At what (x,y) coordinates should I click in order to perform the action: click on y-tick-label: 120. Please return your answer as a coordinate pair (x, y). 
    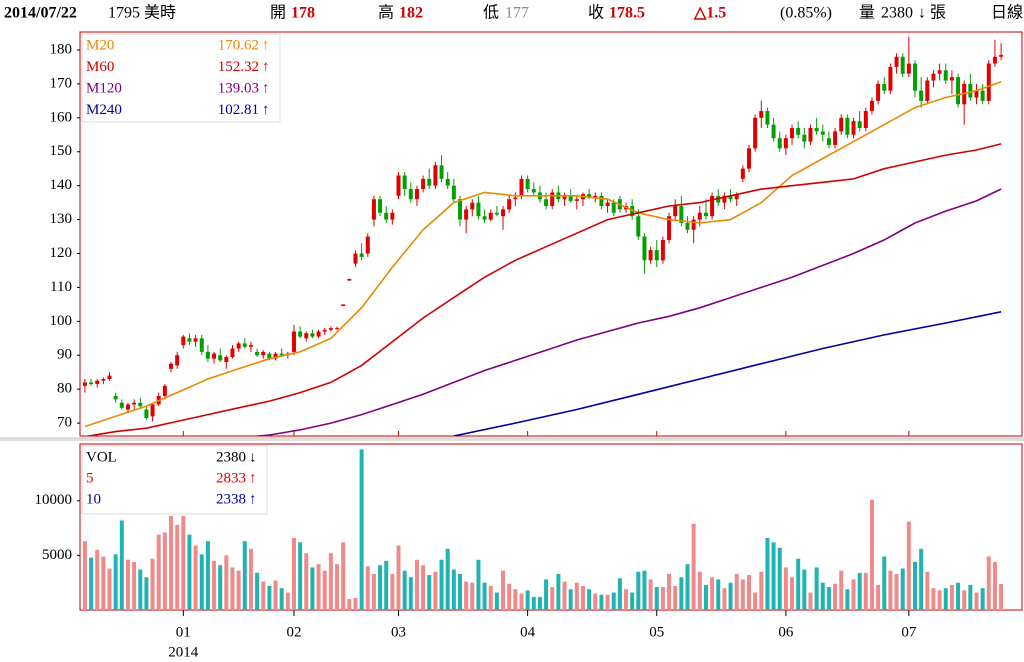
    Looking at the image, I should click on (61, 253).